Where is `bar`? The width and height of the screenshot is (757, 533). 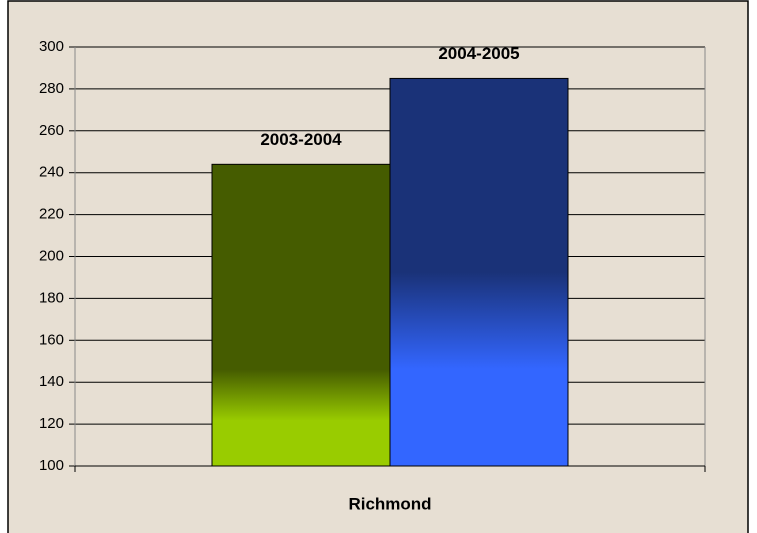
bar is located at coordinates (301, 315).